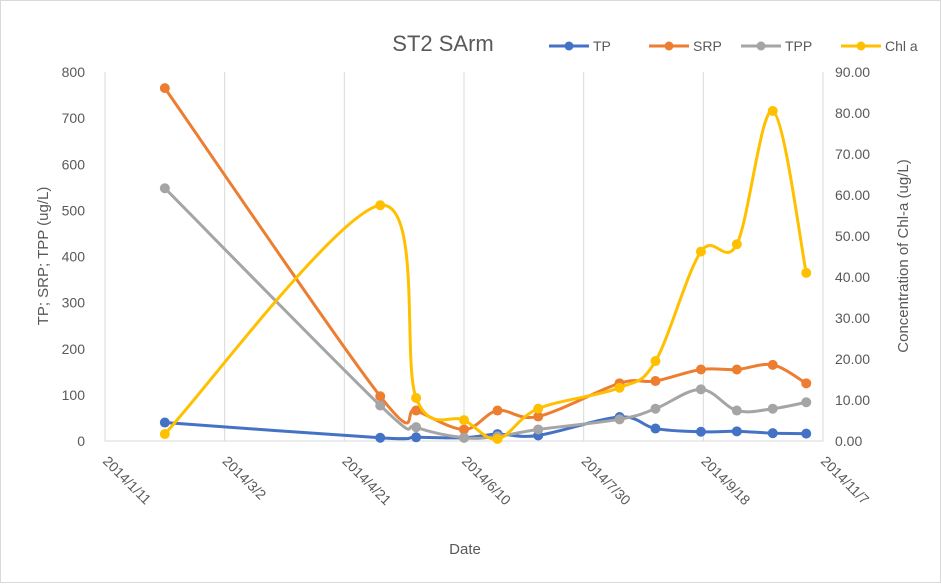  I want to click on y2-axis-title: Concentration of Chl-a (ug/L), so click(903, 255).